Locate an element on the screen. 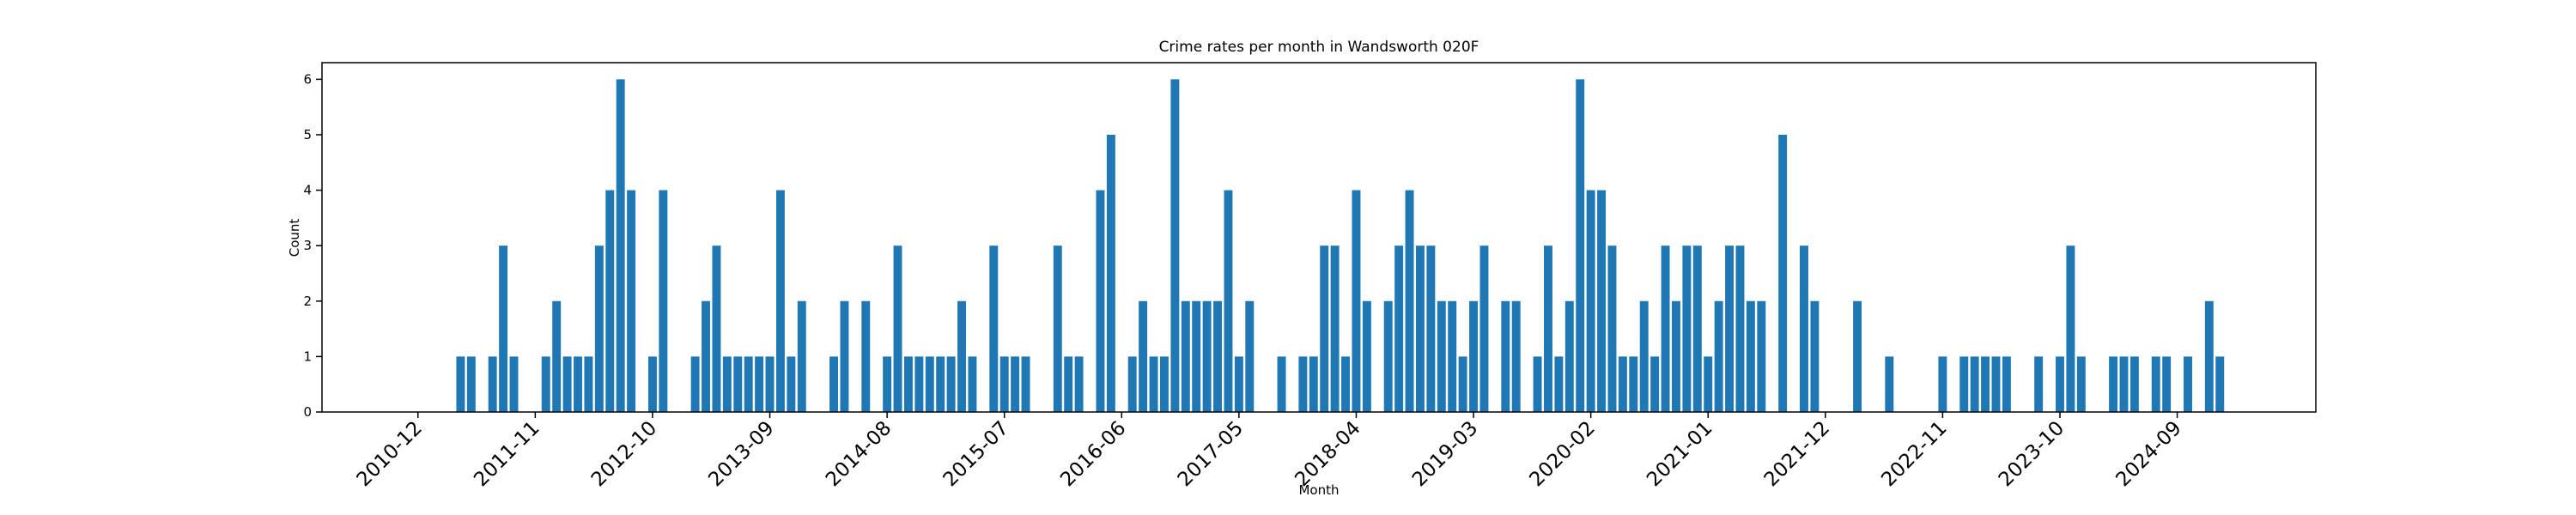 The image size is (2576, 515). x-tick-label: 2019-03 is located at coordinates (1445, 454).